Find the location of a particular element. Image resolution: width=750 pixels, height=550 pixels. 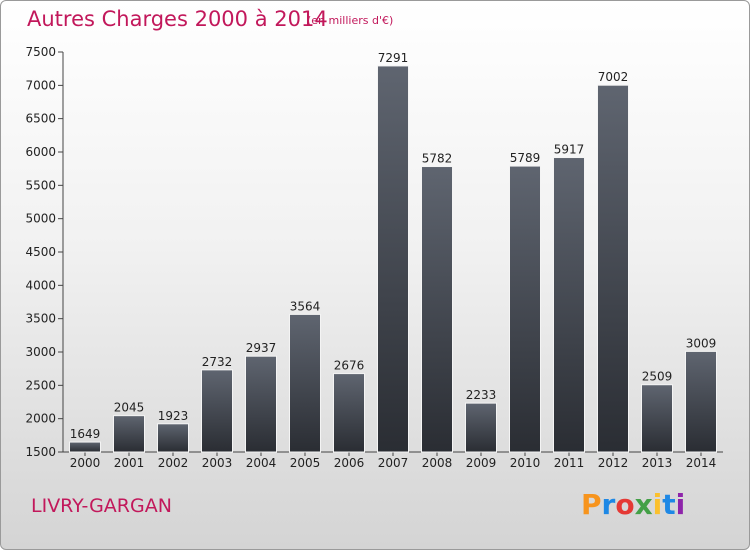

y-tick-label: 4500 is located at coordinates (40, 252).